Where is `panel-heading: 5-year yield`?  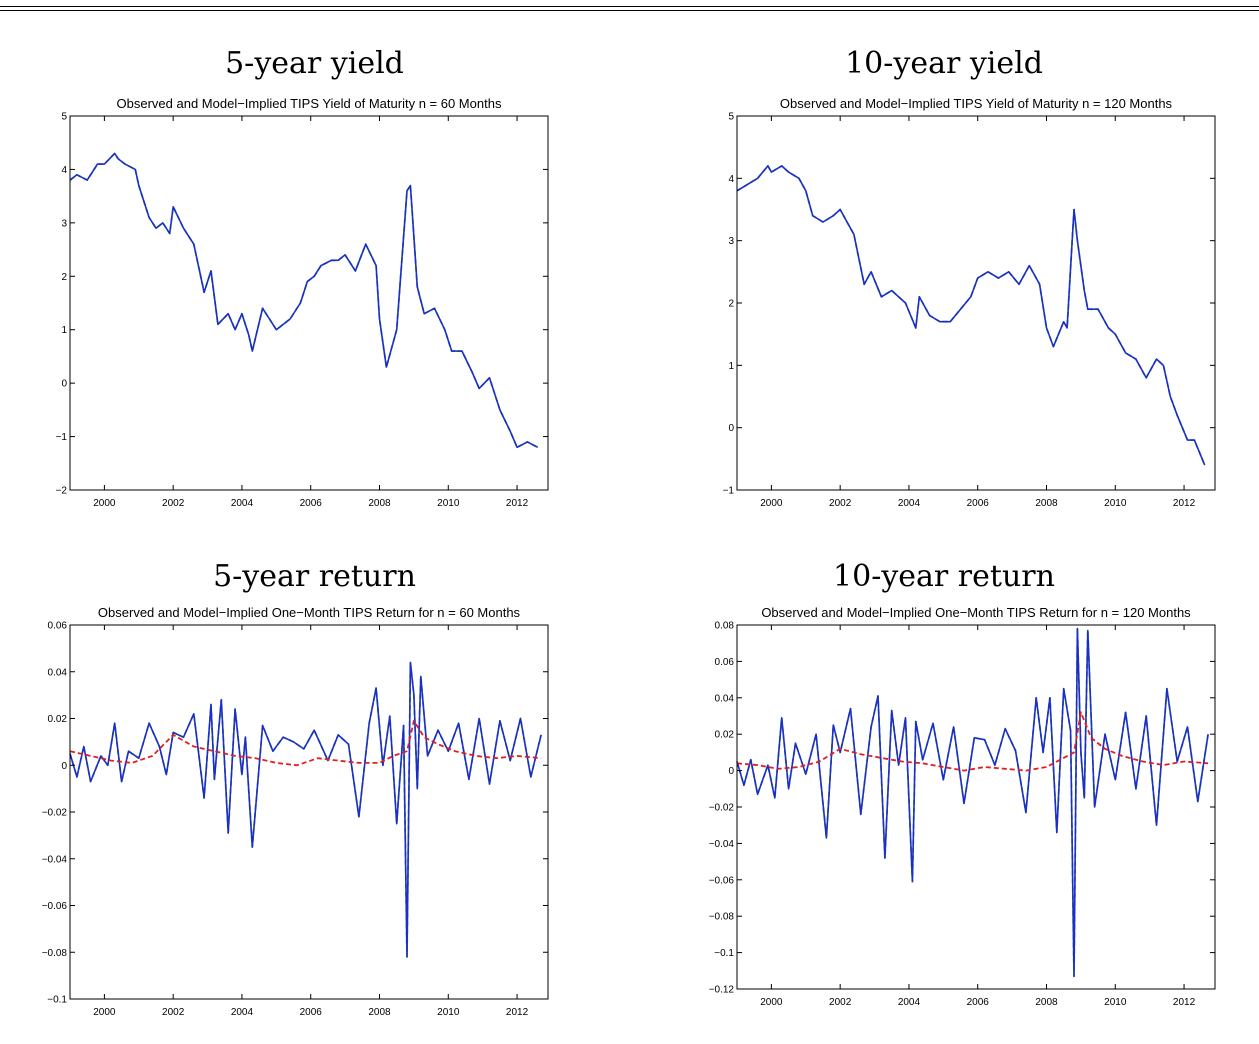
panel-heading: 5-year yield is located at coordinates (314, 63).